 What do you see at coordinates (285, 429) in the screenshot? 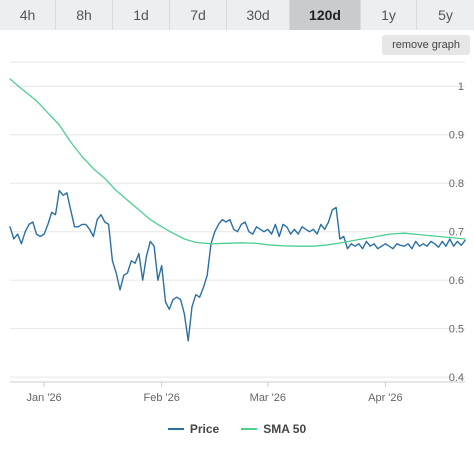
I see `legend-label-sma-50: SMA 50` at bounding box center [285, 429].